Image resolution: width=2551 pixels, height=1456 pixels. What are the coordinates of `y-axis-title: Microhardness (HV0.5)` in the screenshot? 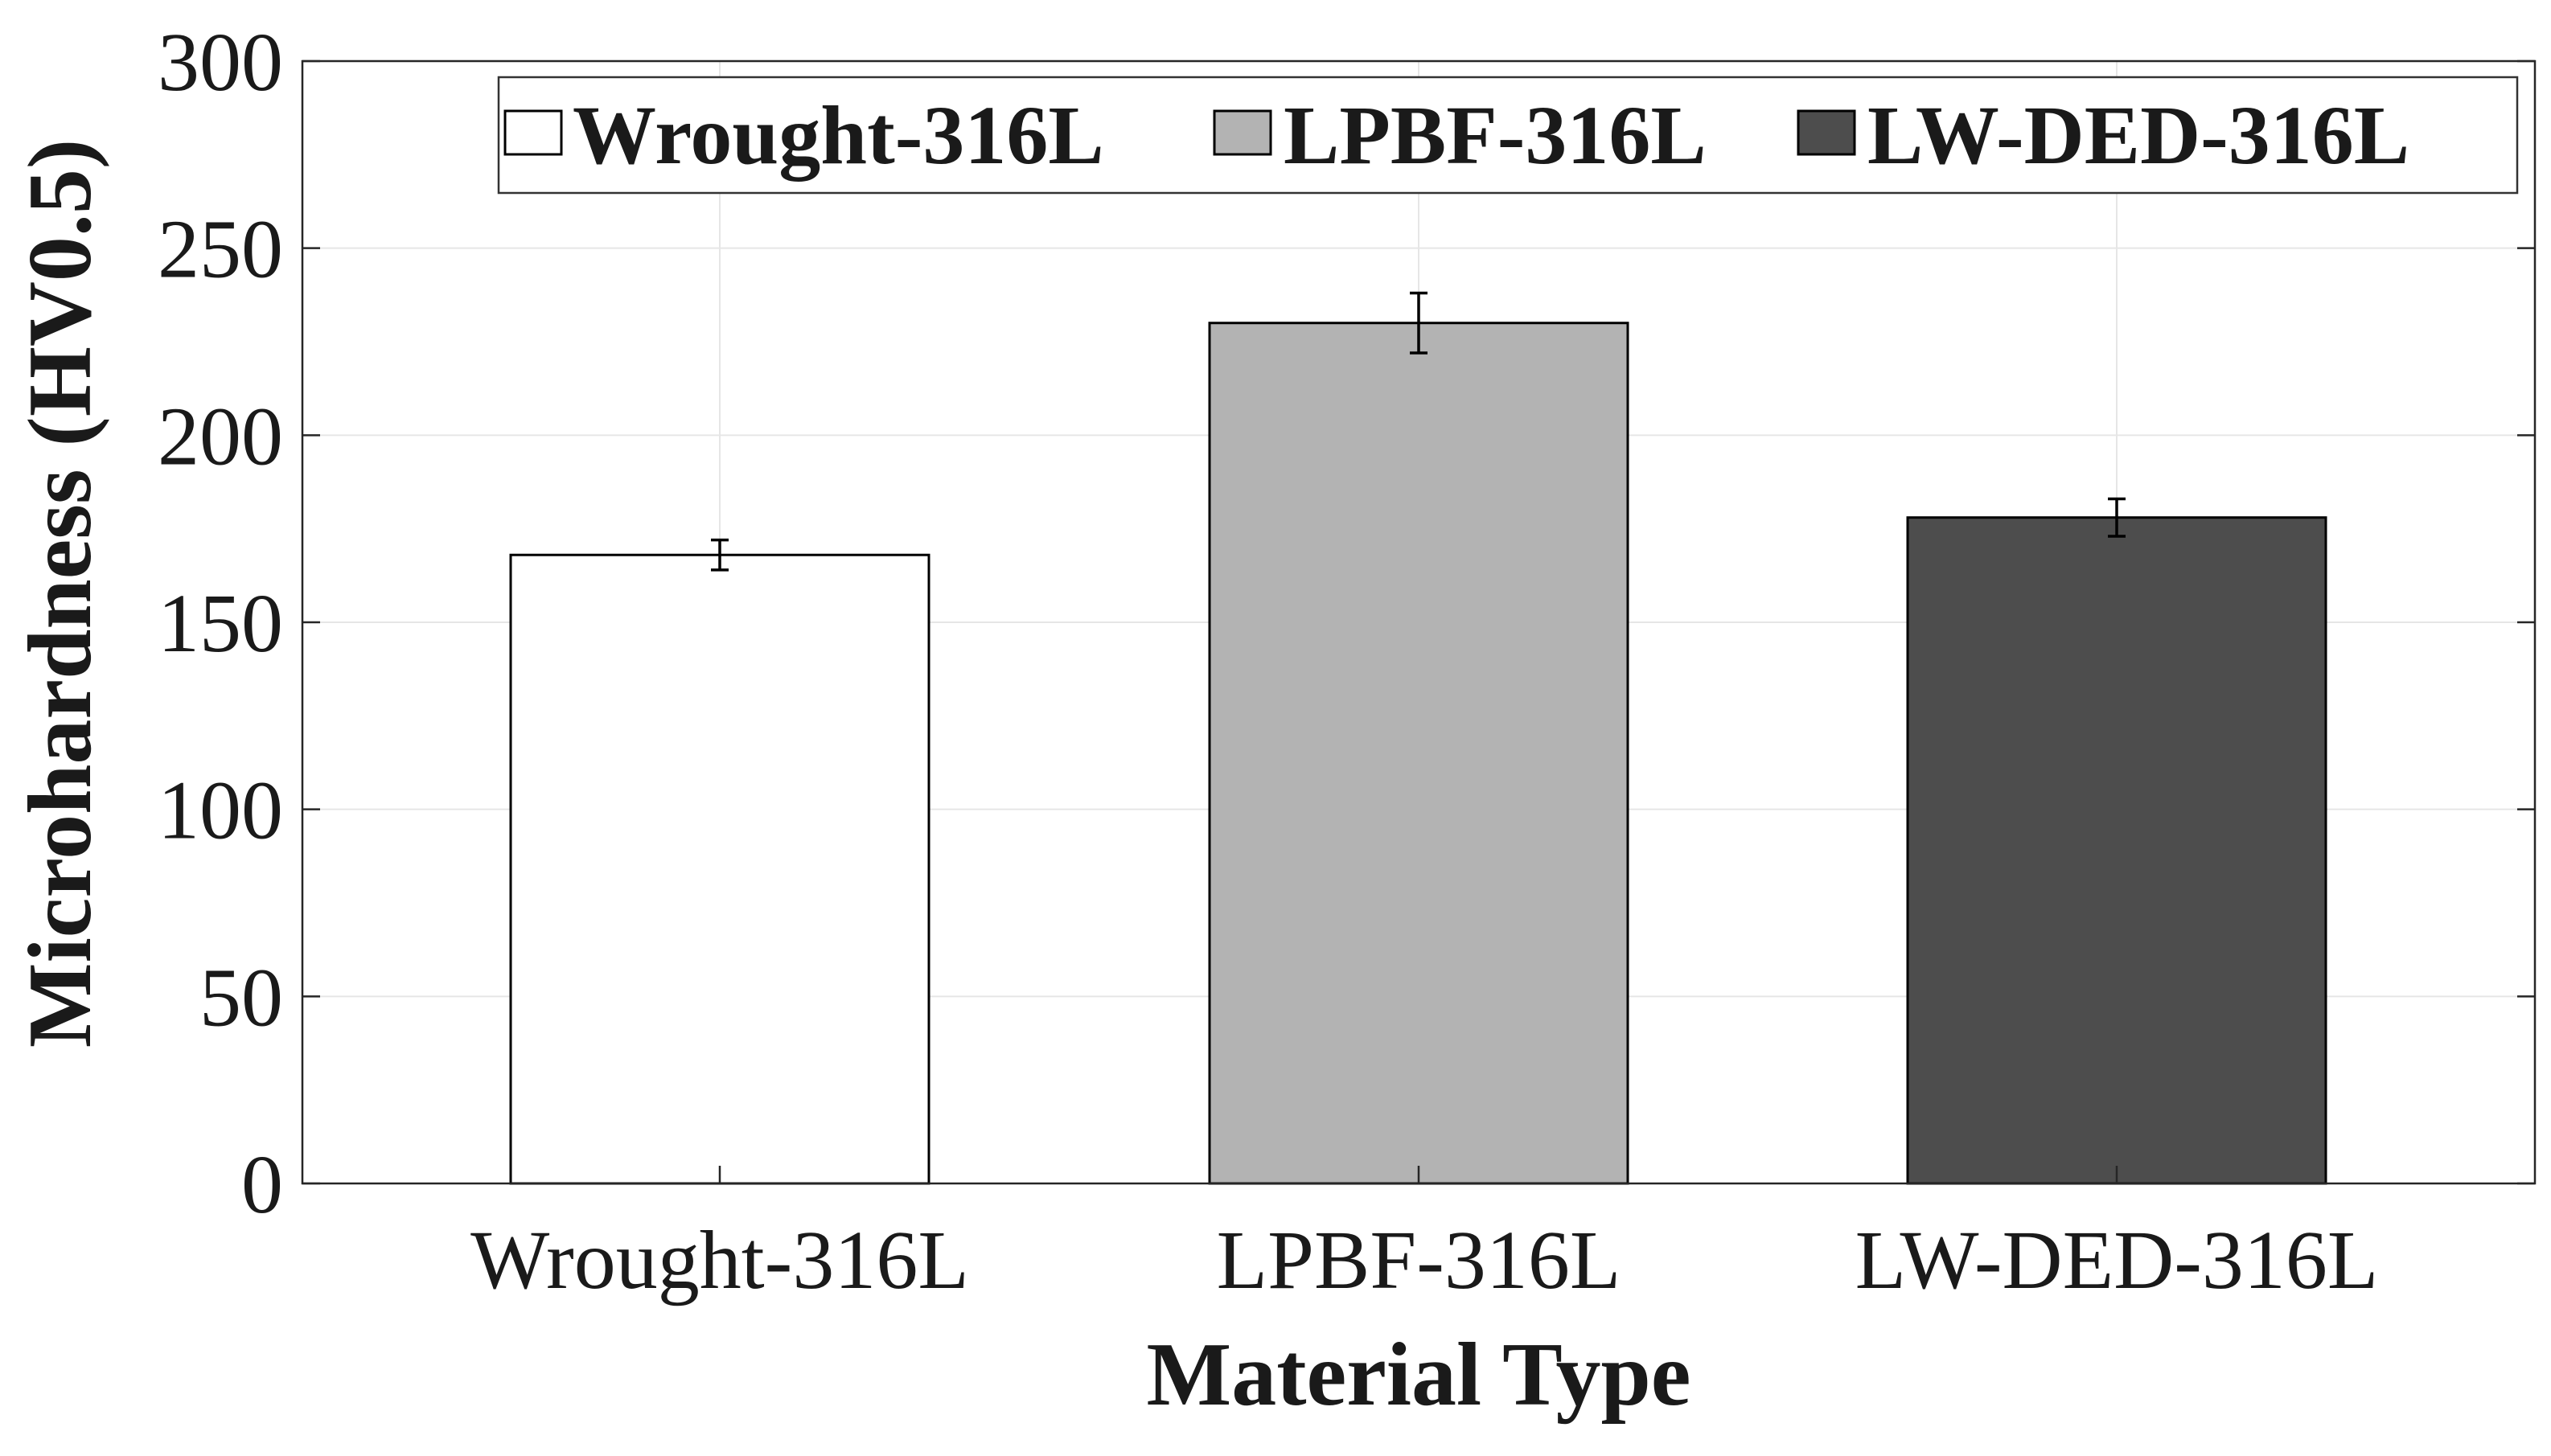 It's located at (60, 593).